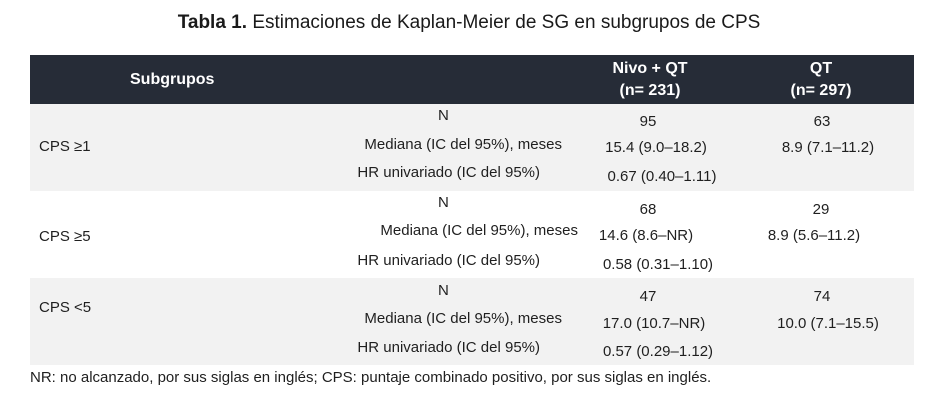  Describe the element at coordinates (650, 80) in the screenshot. I see `header-nivo-qt: Nivo + QT (n= 231)` at that location.